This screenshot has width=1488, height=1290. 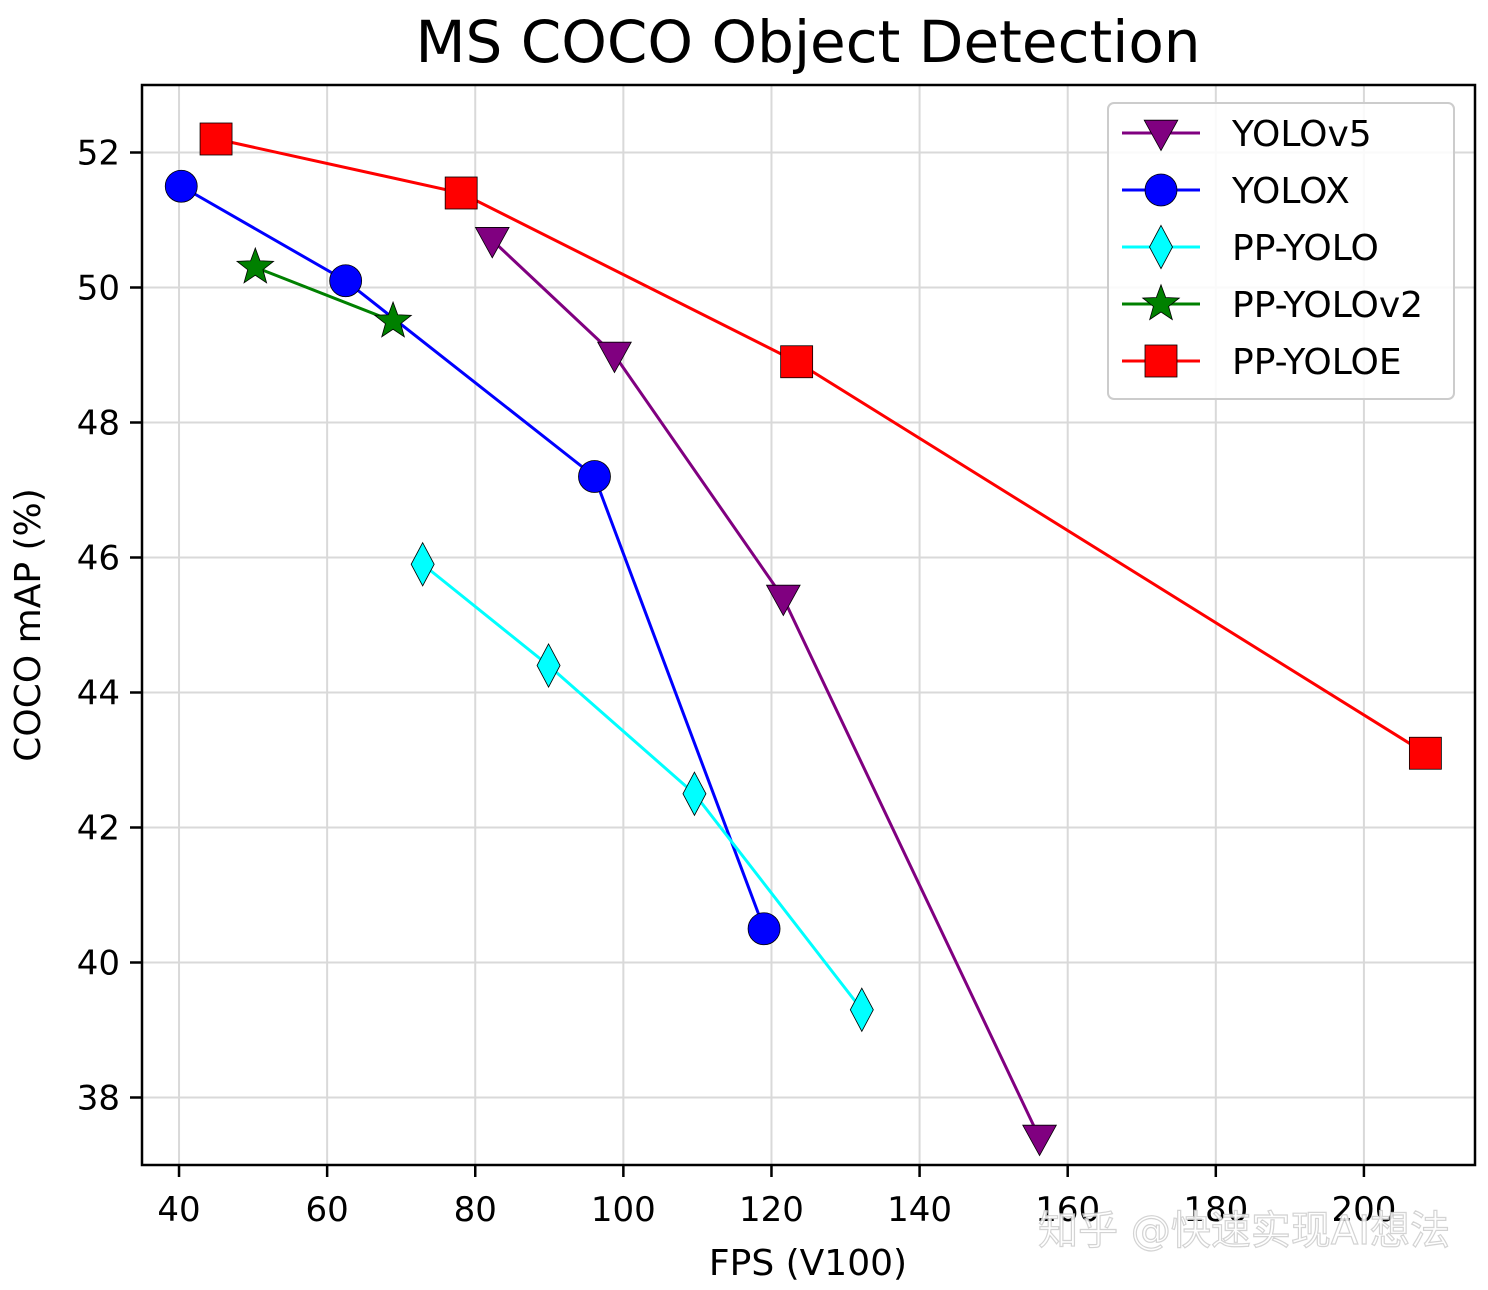 What do you see at coordinates (1301, 134) in the screenshot?
I see `legend-label-yolov5: YOLOv5` at bounding box center [1301, 134].